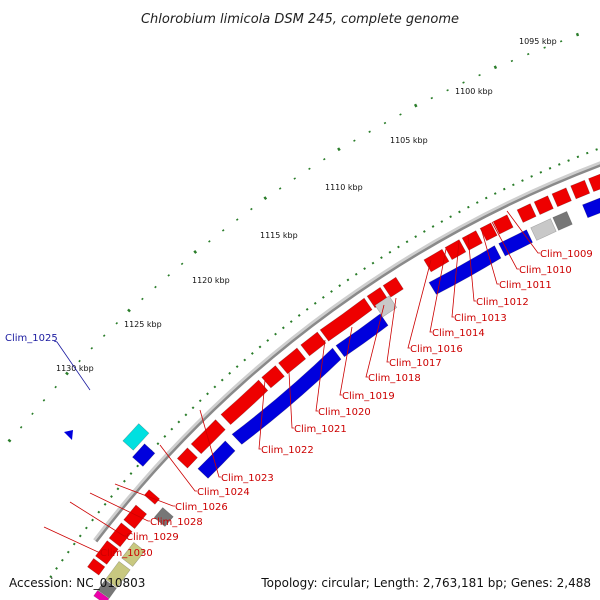 The image size is (600, 600). Describe the element at coordinates (415, 363) in the screenshot. I see `gene-label: Clim_1017` at that location.